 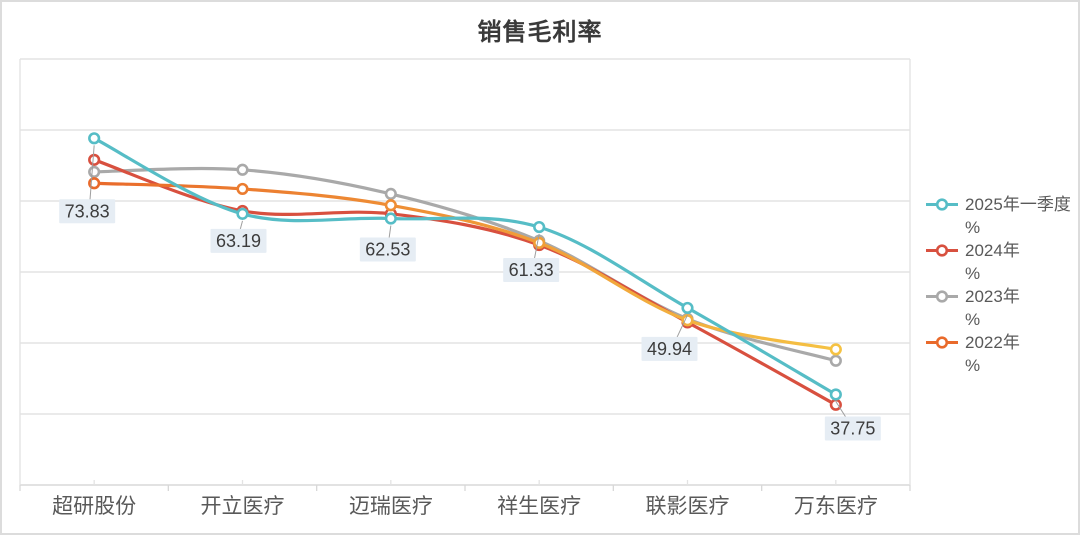 I want to click on data-label-value: 37.75, so click(x=852, y=428).